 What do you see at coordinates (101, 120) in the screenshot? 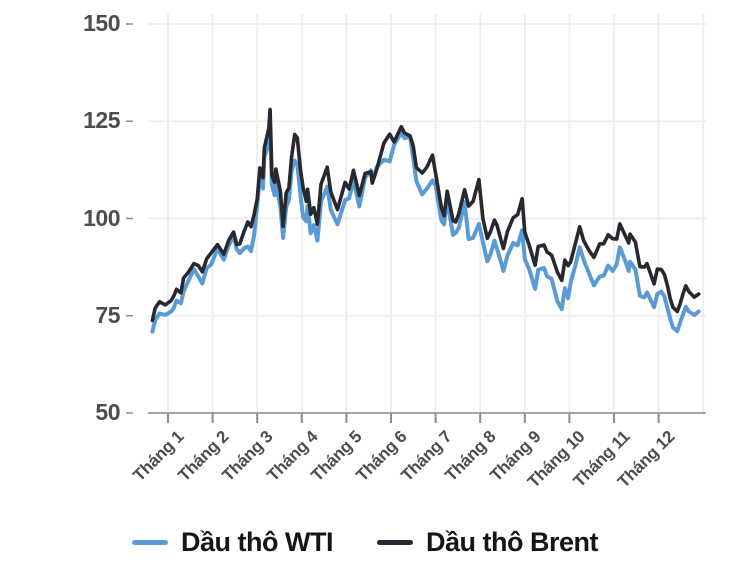
I see `y-tick-label-125: 125` at bounding box center [101, 120].